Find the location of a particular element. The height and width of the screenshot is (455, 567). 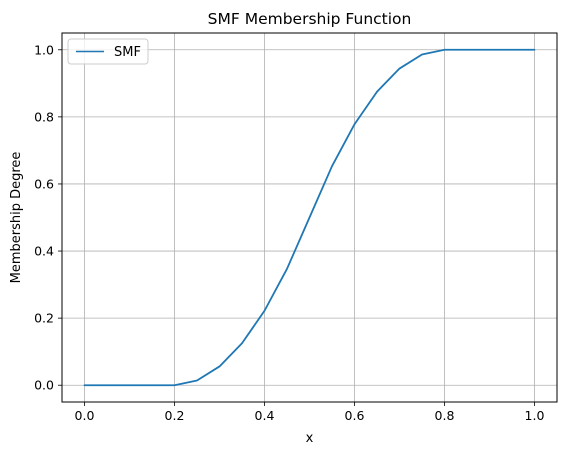

x-tick-label: 0.4 is located at coordinates (265, 415).